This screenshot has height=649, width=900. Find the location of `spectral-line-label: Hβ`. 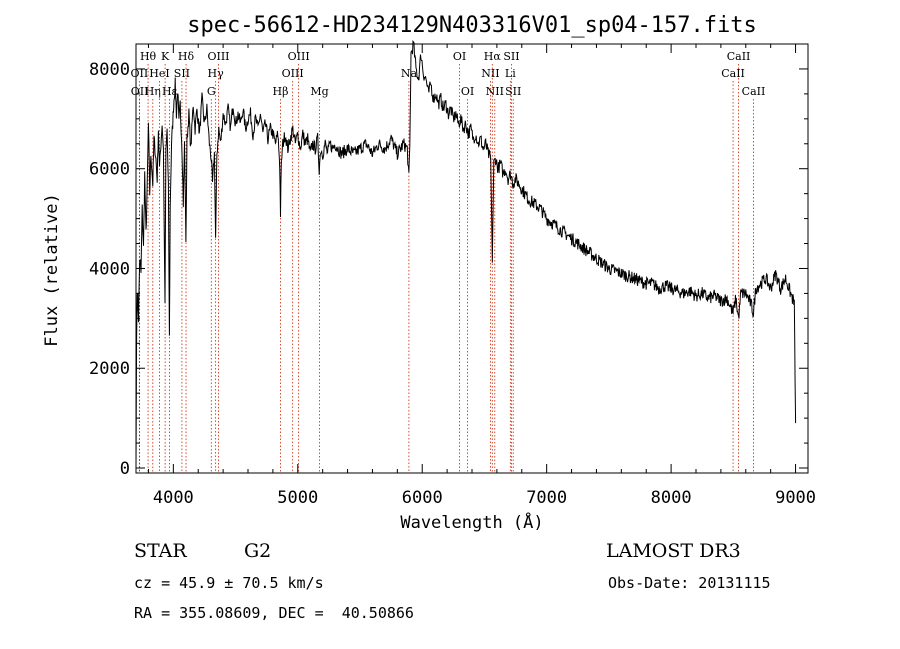

spectral-line-label: Hβ is located at coordinates (281, 91).